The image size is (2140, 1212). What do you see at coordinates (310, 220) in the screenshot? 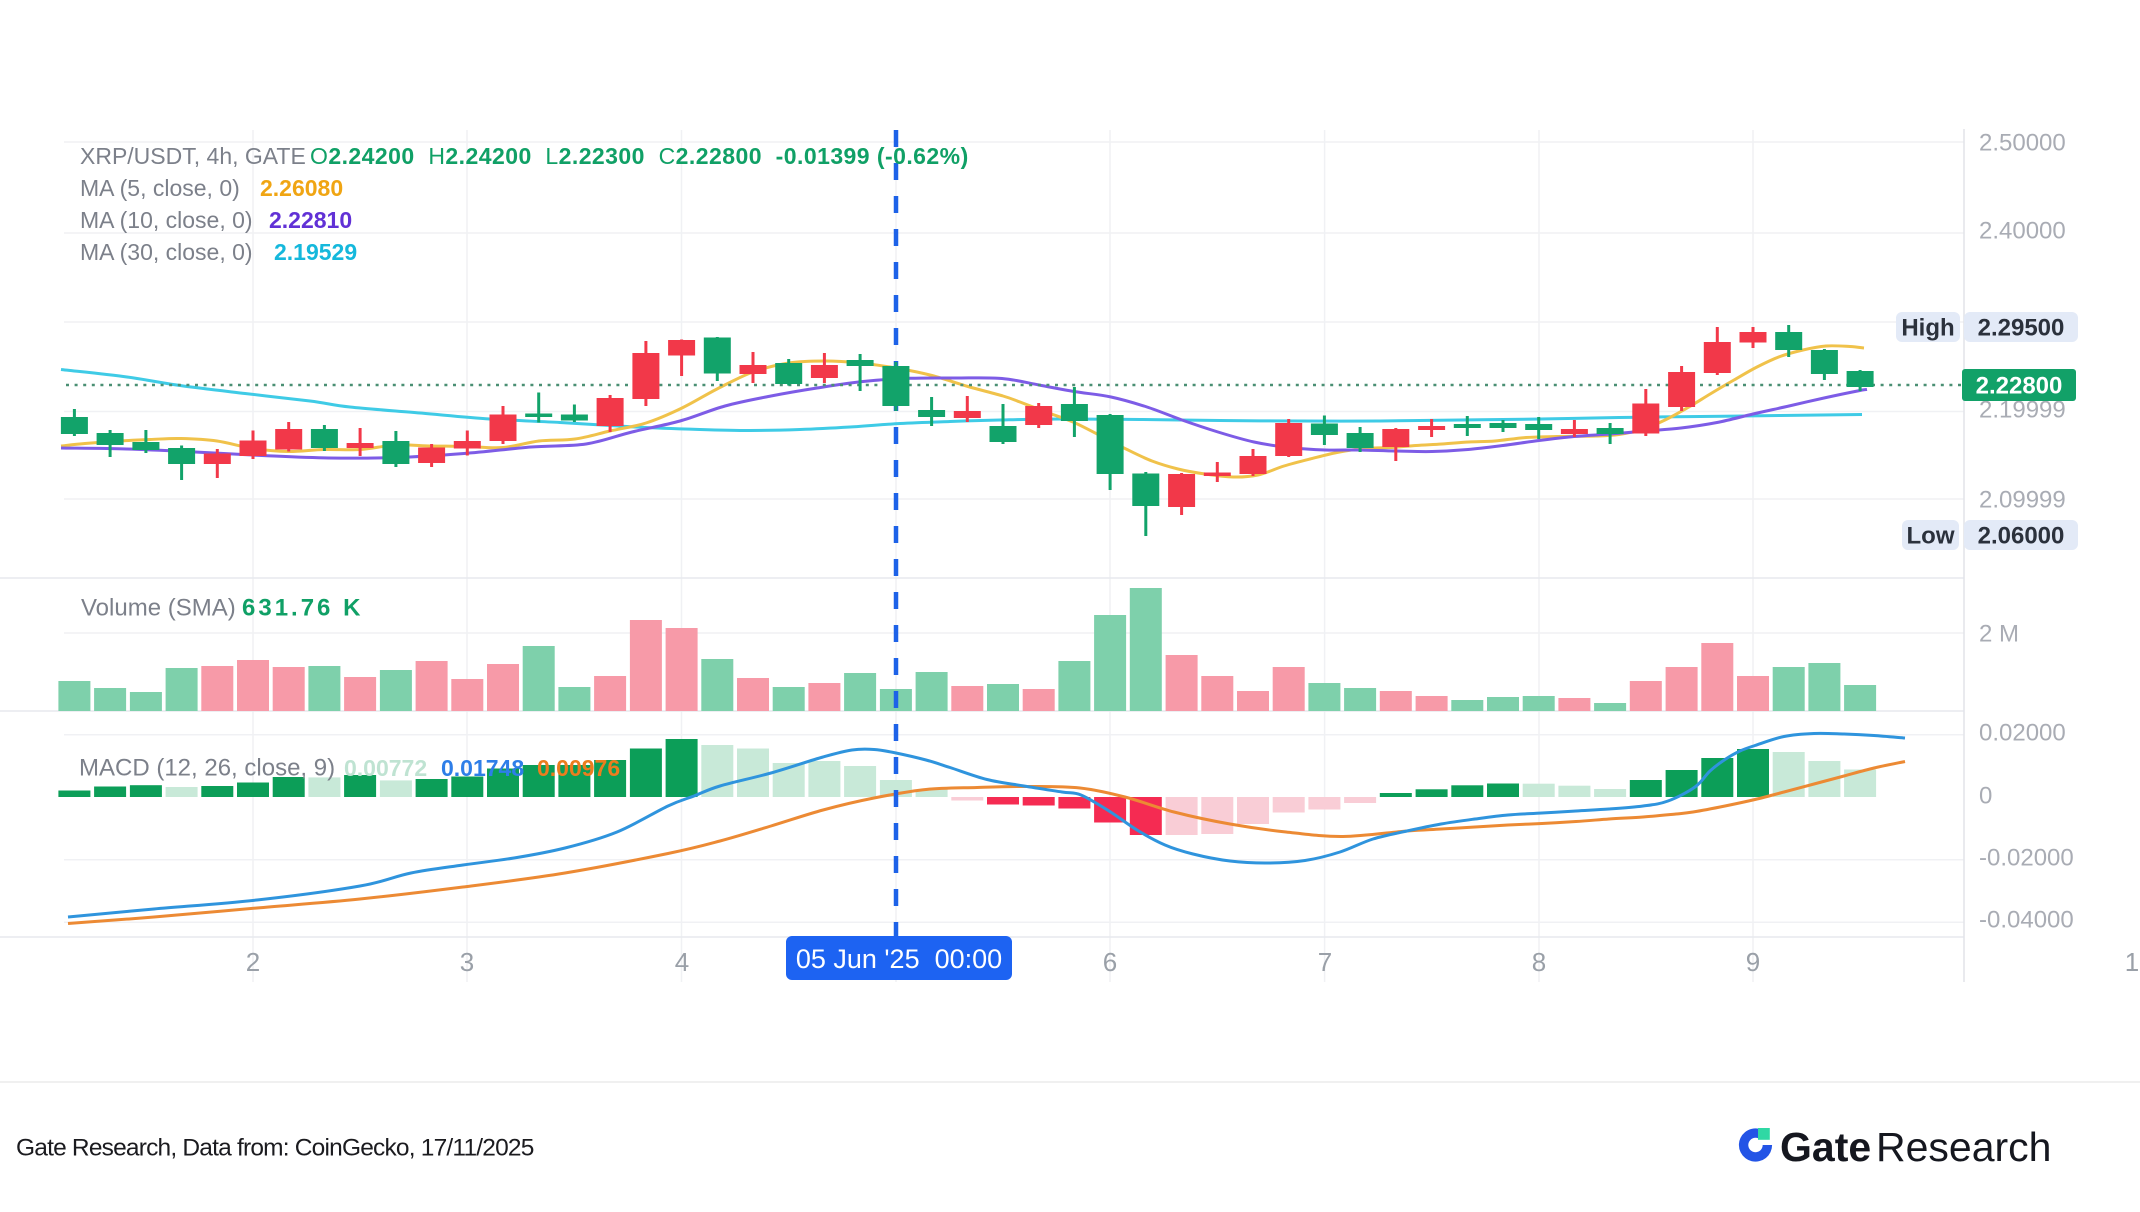
I see `svg-text: 2.22810` at bounding box center [310, 220].